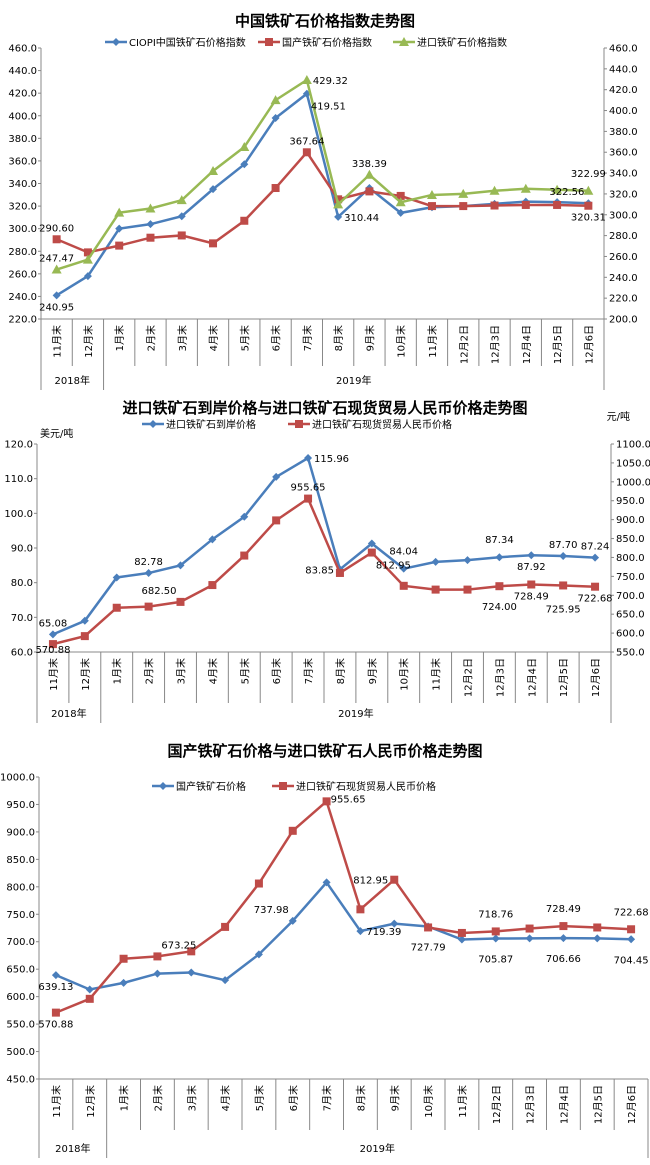  Describe the element at coordinates (22, 297) in the screenshot. I see `left-axis-tick-label: 240.0` at that location.